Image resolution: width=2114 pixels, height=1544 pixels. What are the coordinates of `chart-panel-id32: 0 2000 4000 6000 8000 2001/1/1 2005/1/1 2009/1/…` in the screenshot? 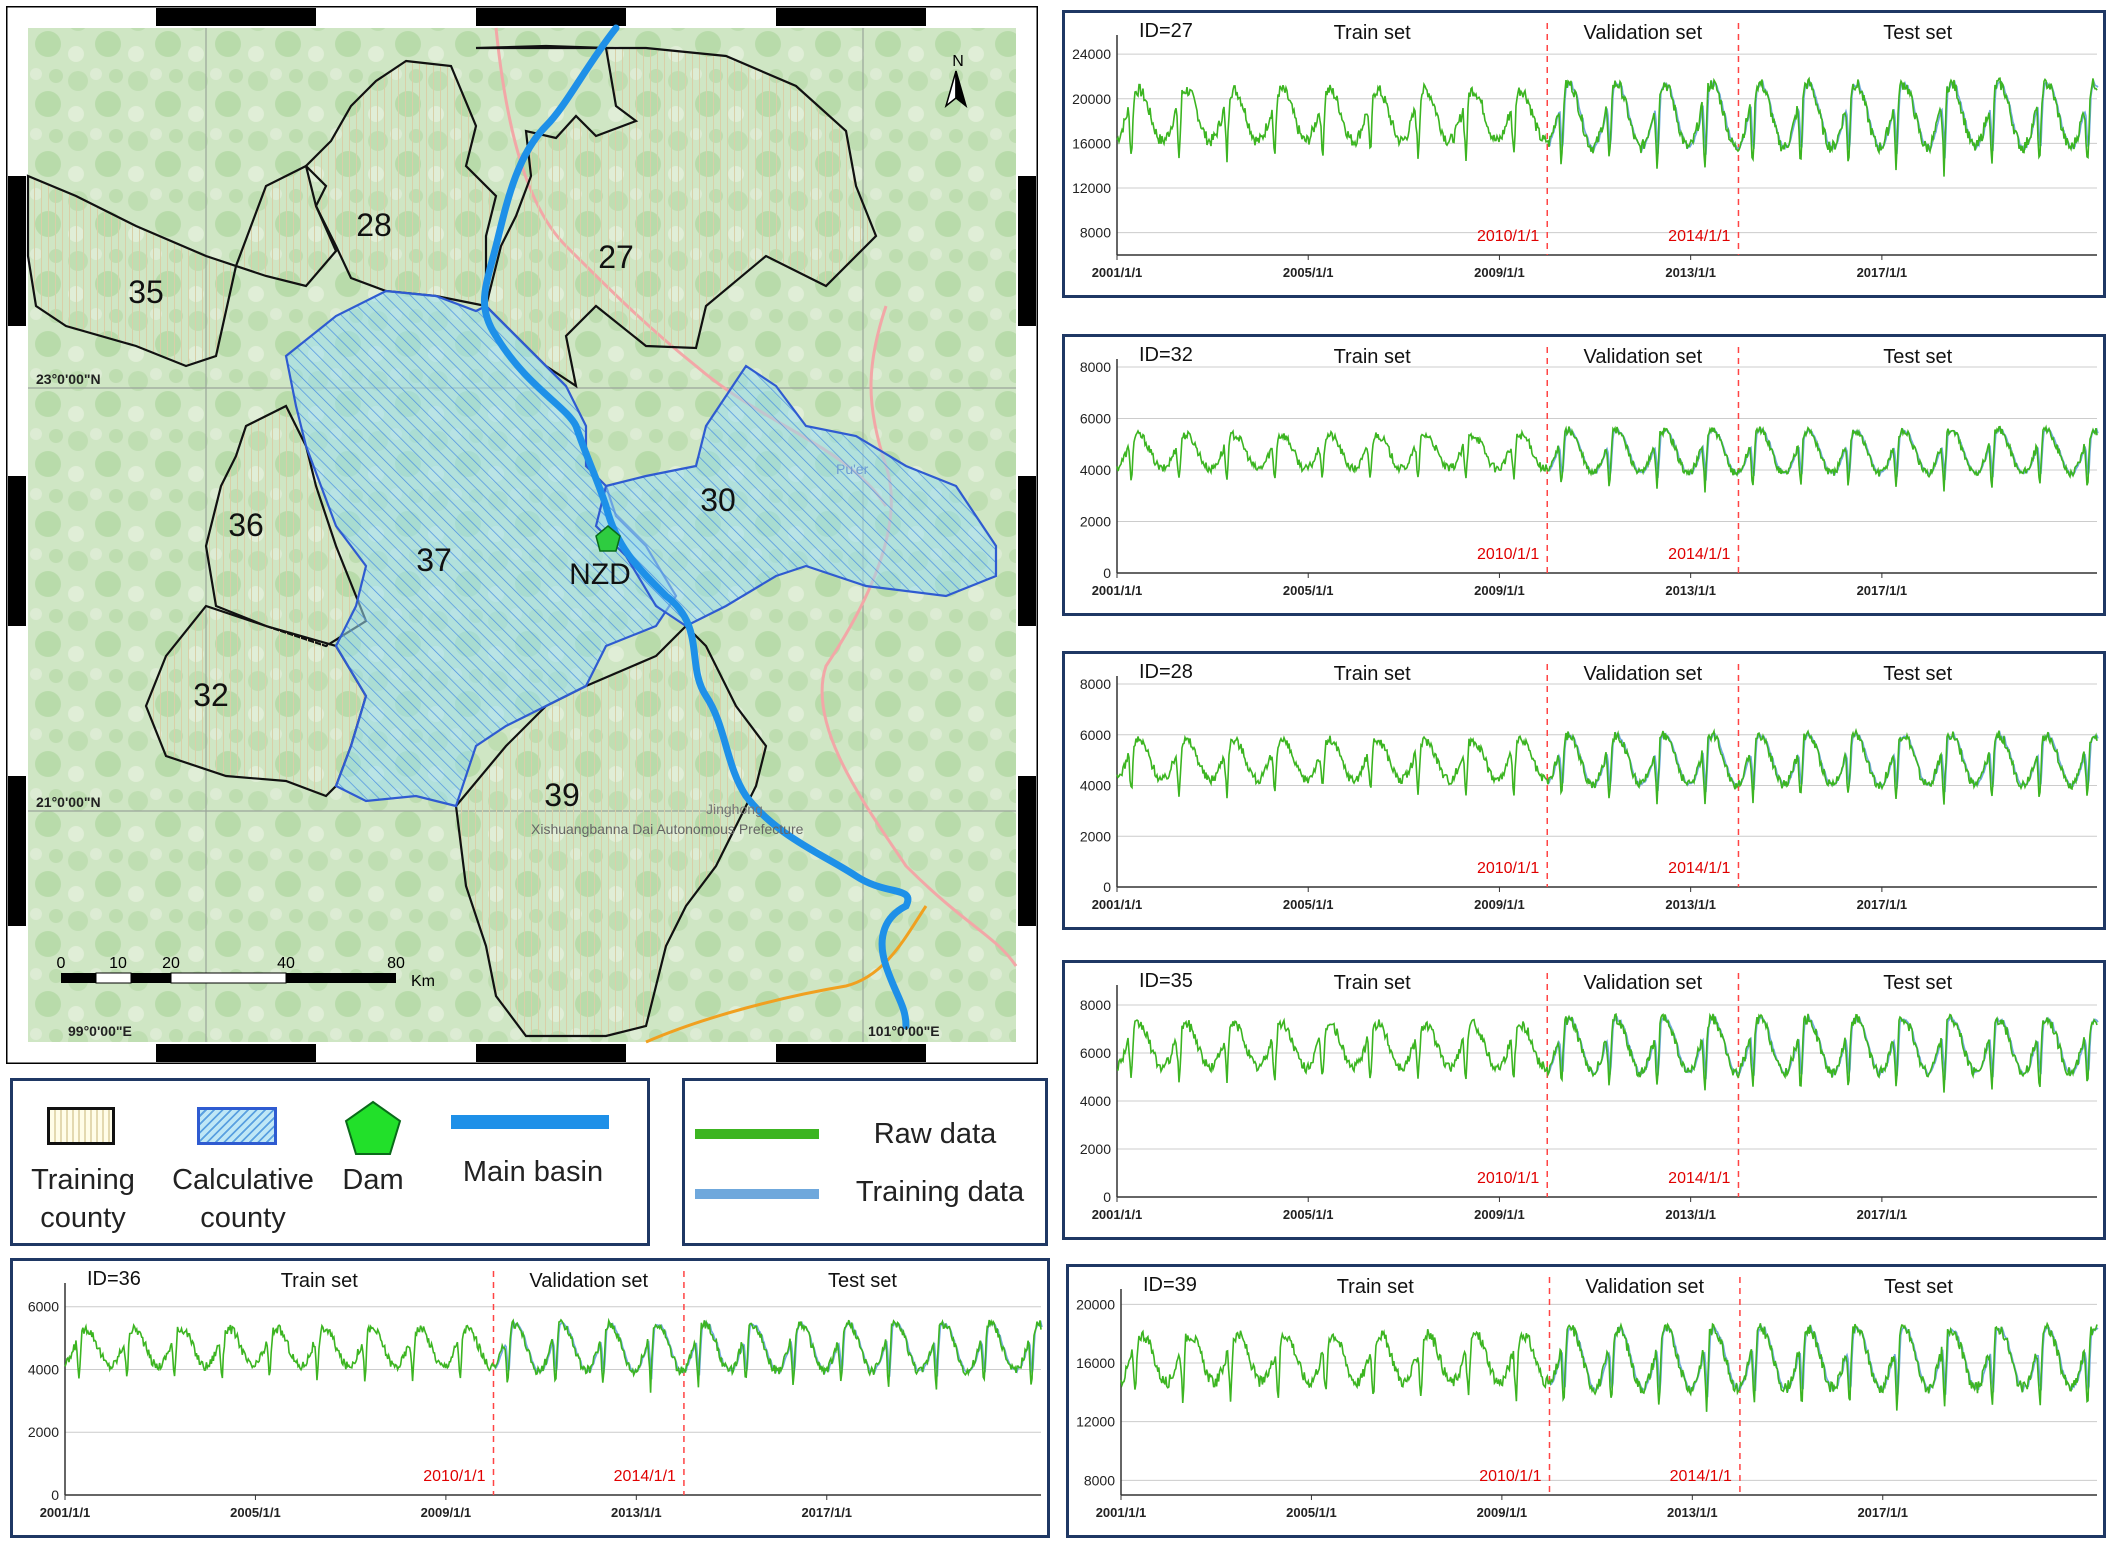 It's located at (1584, 475).